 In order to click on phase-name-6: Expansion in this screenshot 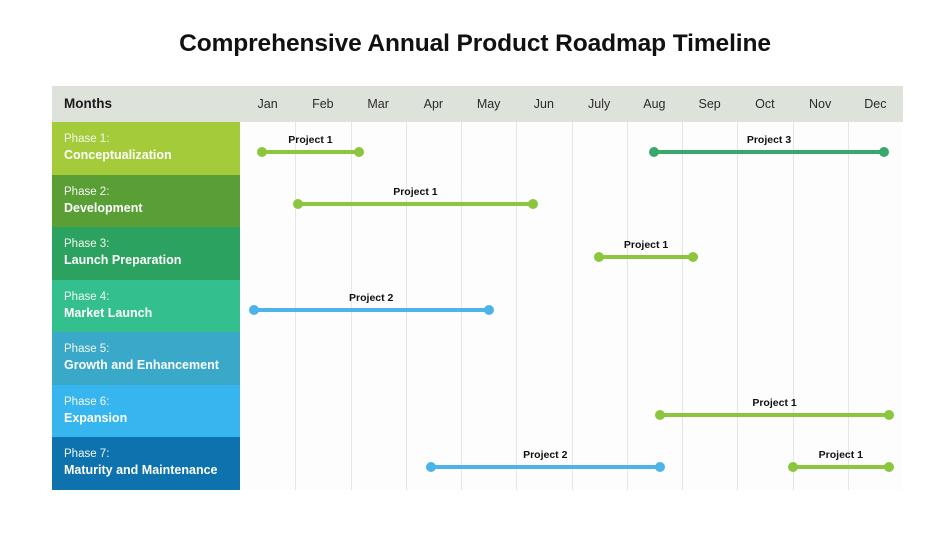, I will do `click(96, 417)`.